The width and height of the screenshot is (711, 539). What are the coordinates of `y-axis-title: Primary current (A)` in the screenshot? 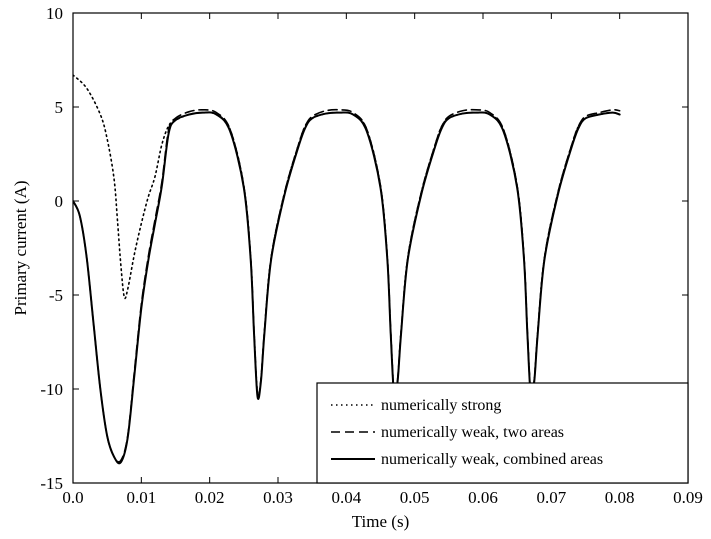 It's located at (20, 247).